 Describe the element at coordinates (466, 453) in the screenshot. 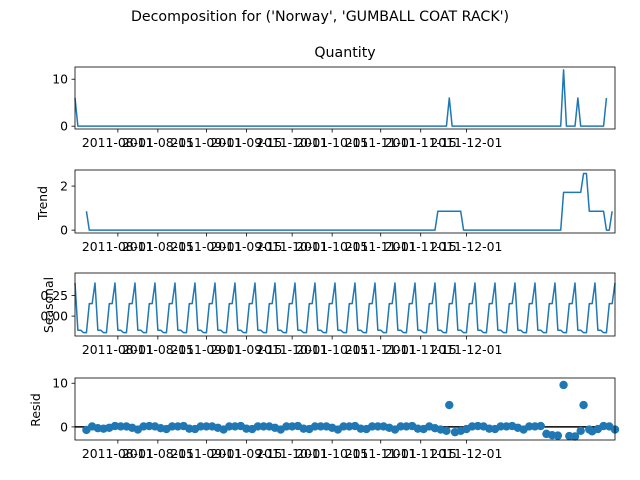

I see `resid-x-tick-label: 2011-12-01` at that location.